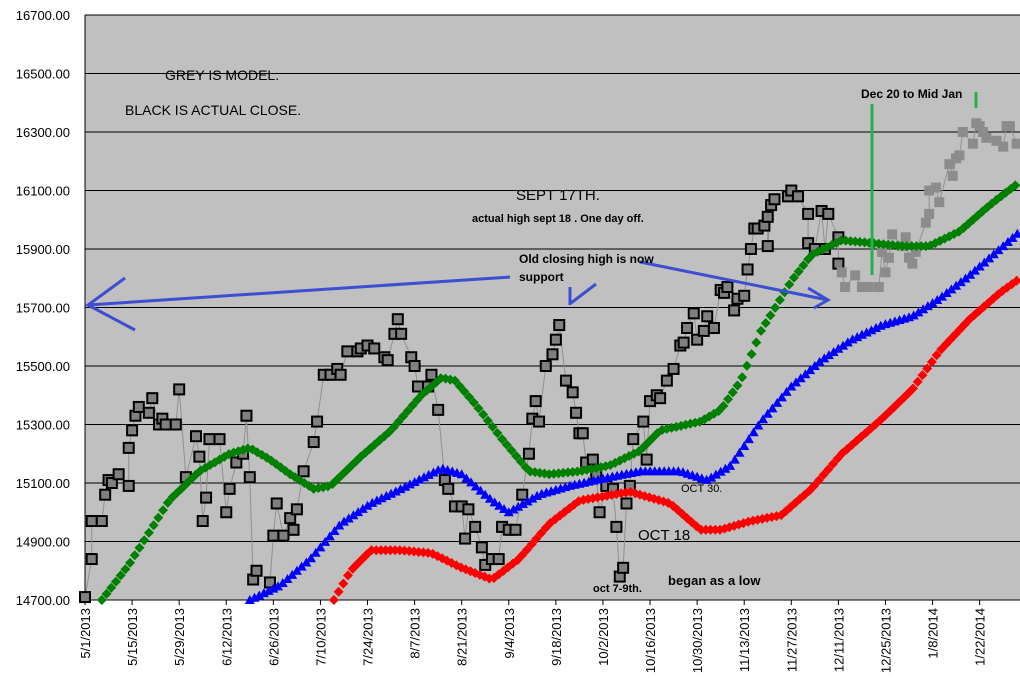 Image resolution: width=1020 pixels, height=697 pixels. Describe the element at coordinates (43, 15) in the screenshot. I see `y-tick-label: 16700.00` at that location.